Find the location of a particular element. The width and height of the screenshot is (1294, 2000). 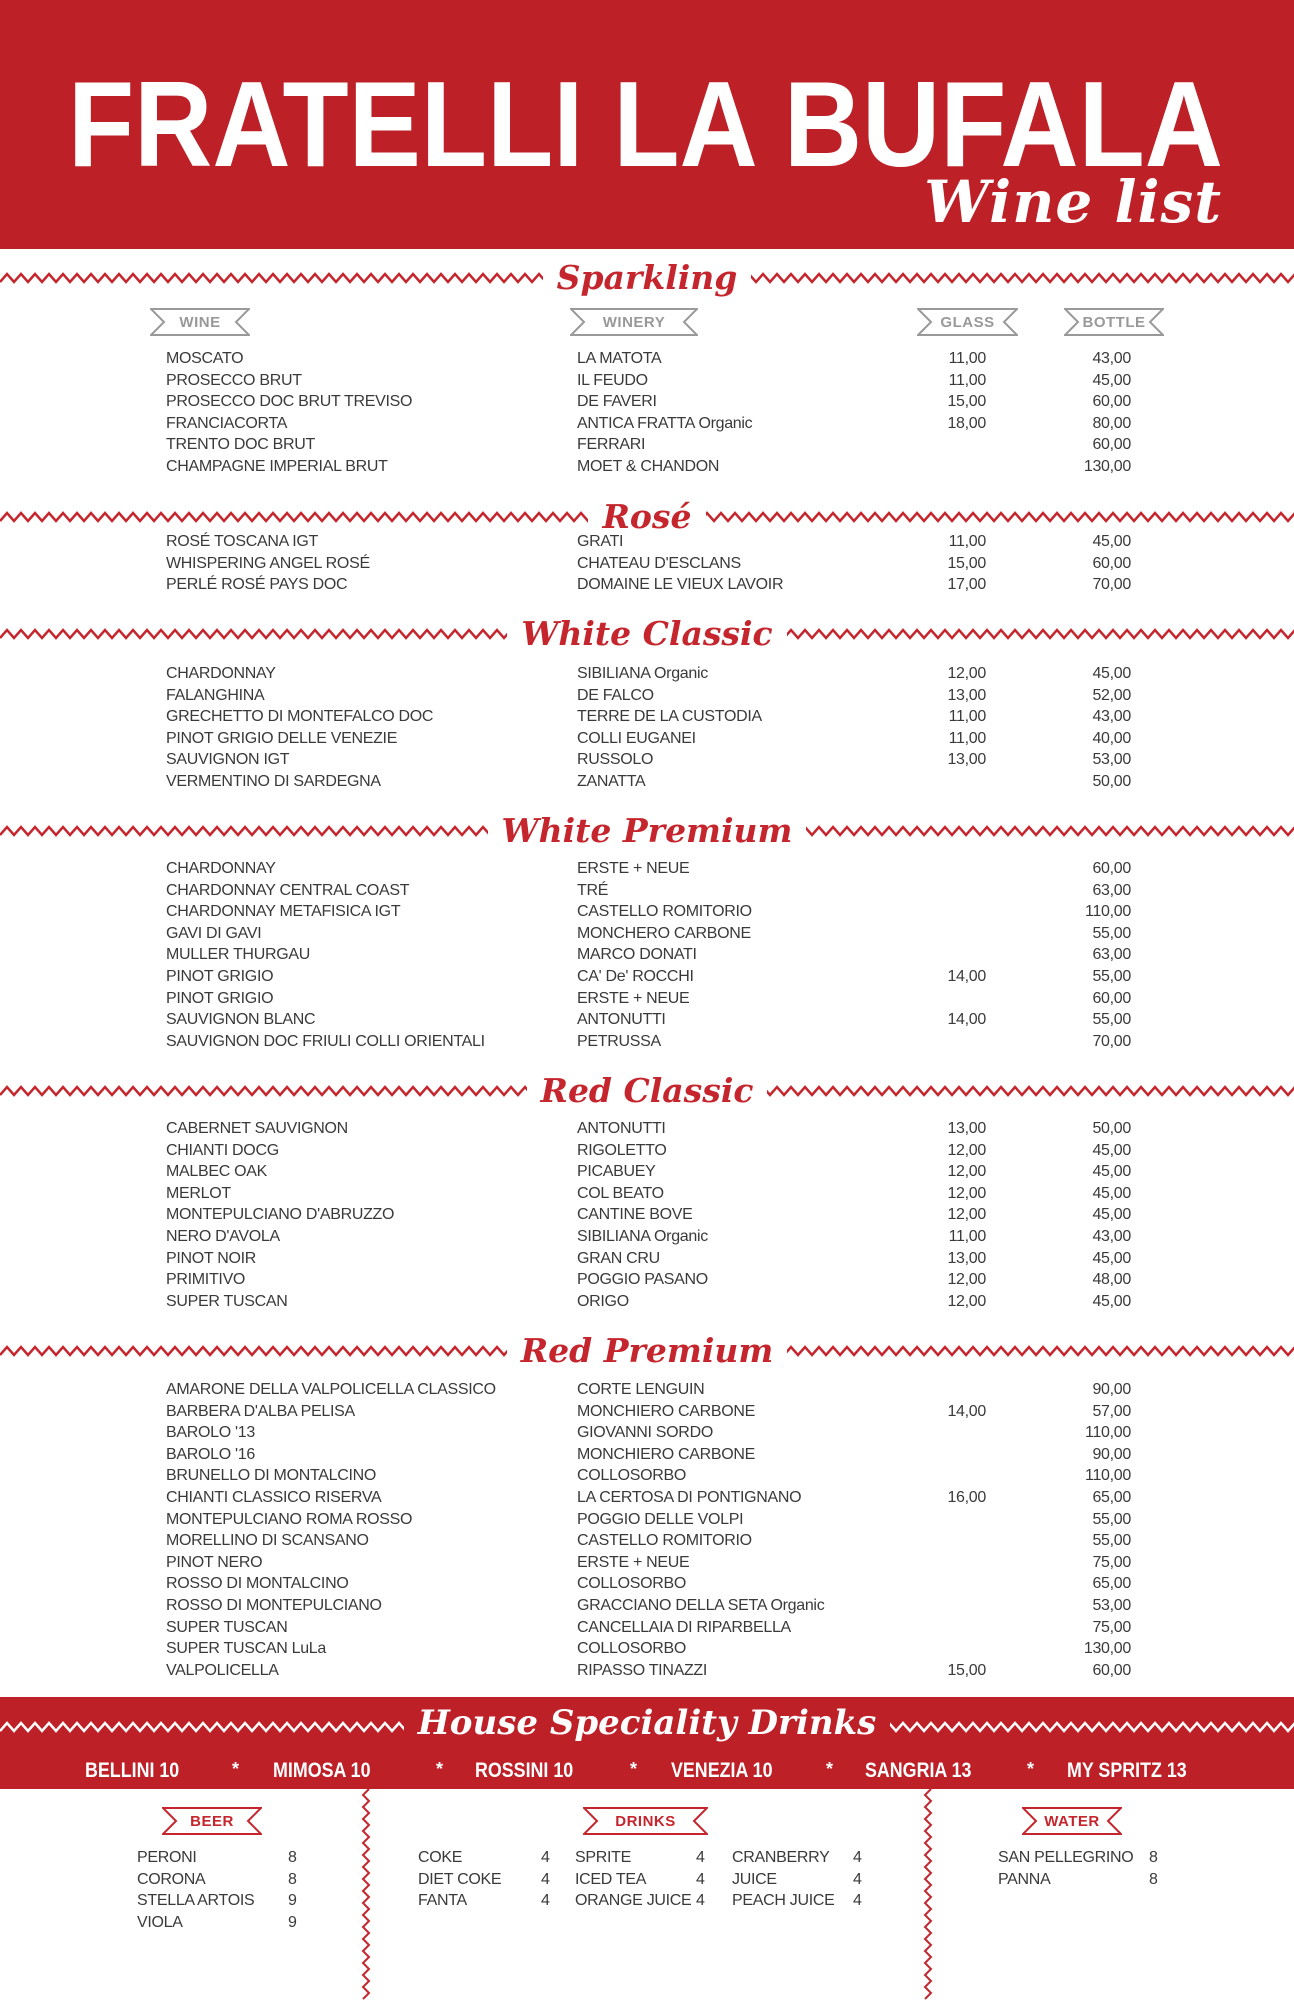

column-header-glass-label: GLASS is located at coordinates (967, 322).